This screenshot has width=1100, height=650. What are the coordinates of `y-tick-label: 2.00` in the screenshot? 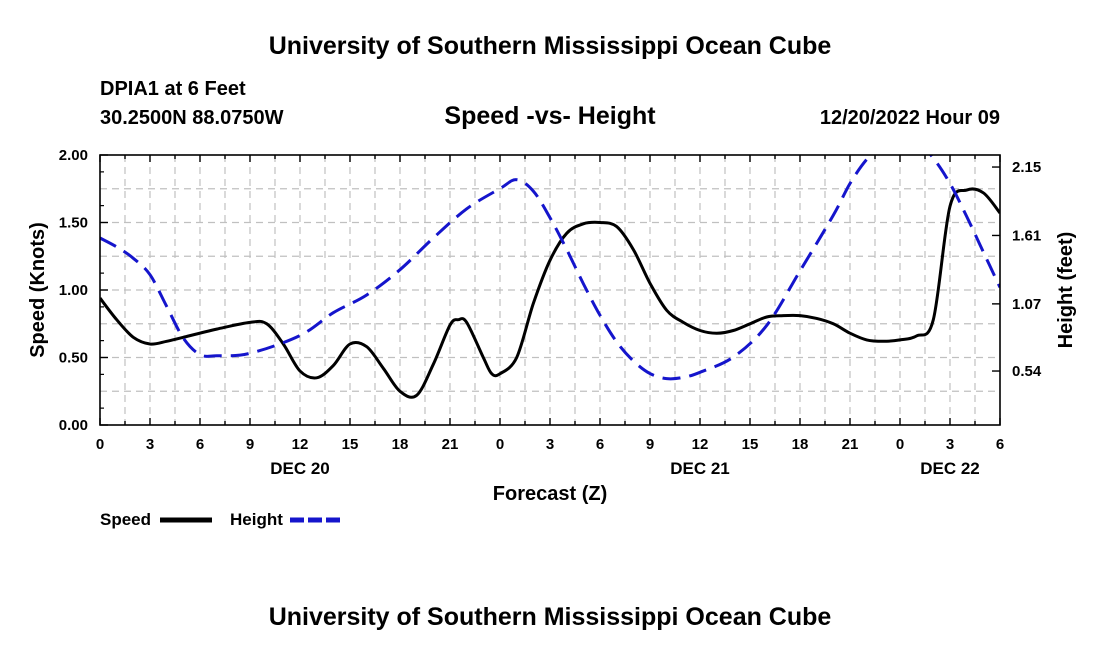 It's located at (73, 155).